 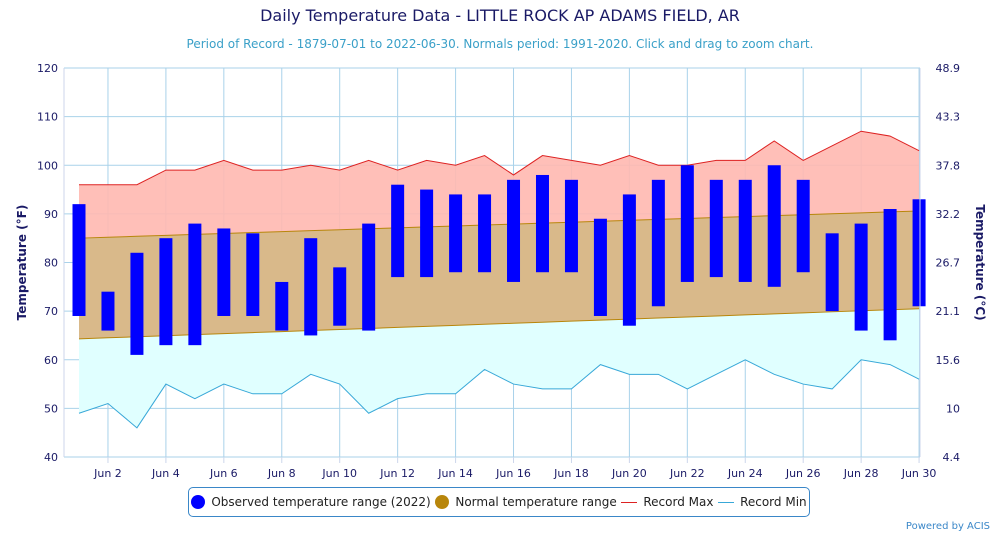 I want to click on y-right-tick-label: 26.7, so click(x=948, y=263).